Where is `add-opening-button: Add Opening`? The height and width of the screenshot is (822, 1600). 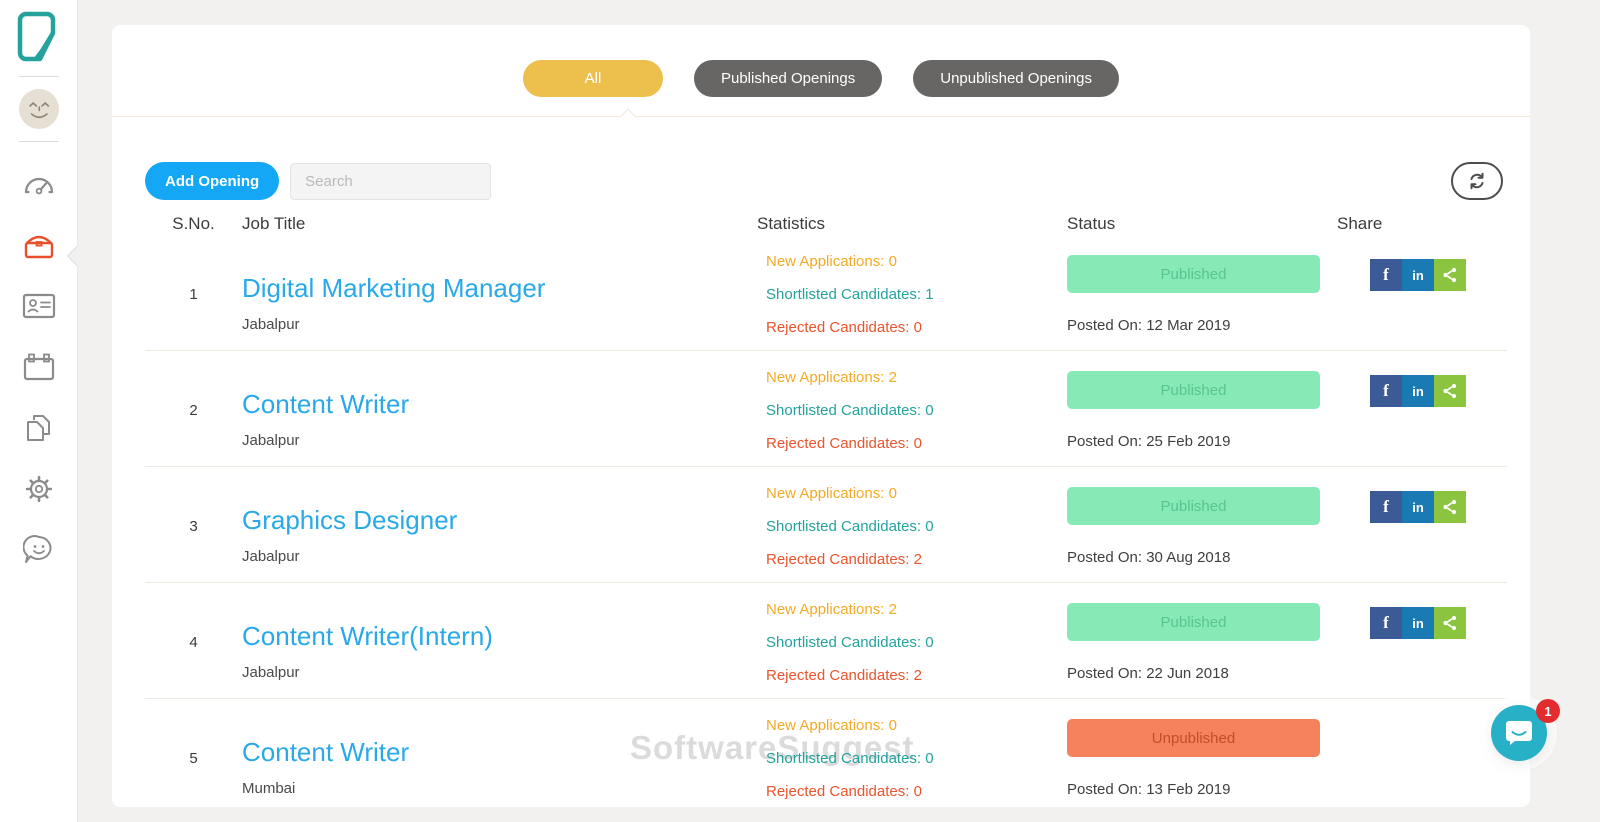
add-opening-button: Add Opening is located at coordinates (212, 181).